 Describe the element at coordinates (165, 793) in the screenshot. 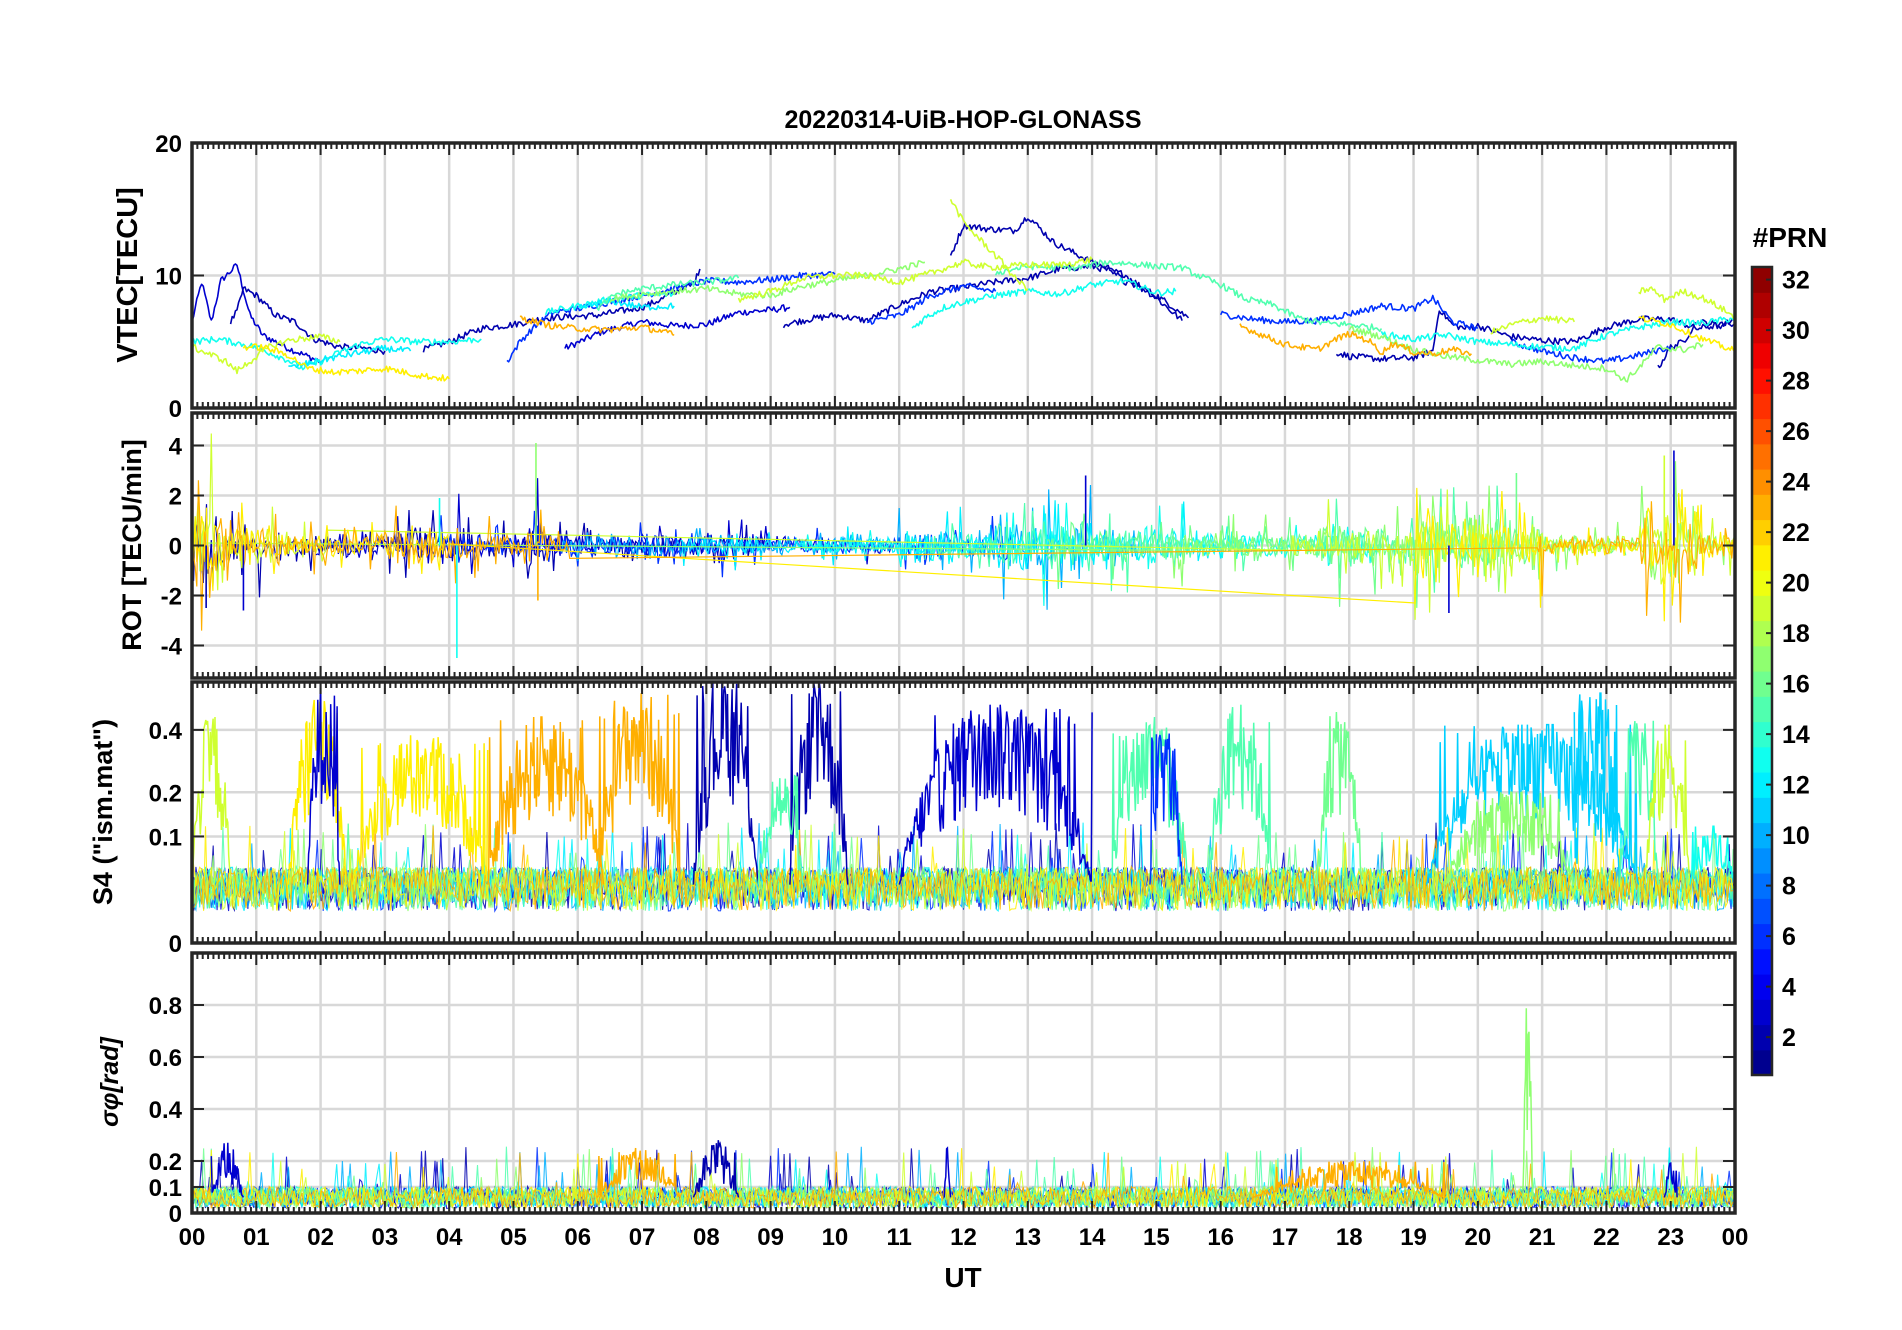

I see `y-tick-label: 0.2` at that location.